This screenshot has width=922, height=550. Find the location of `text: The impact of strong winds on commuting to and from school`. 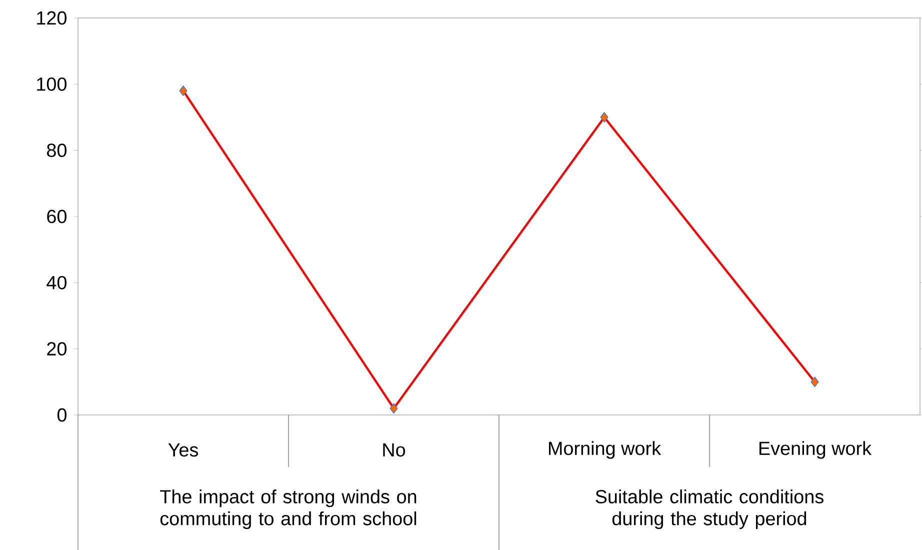

text: The impact of strong winds on commuting to and from school is located at coordinates (288, 509).